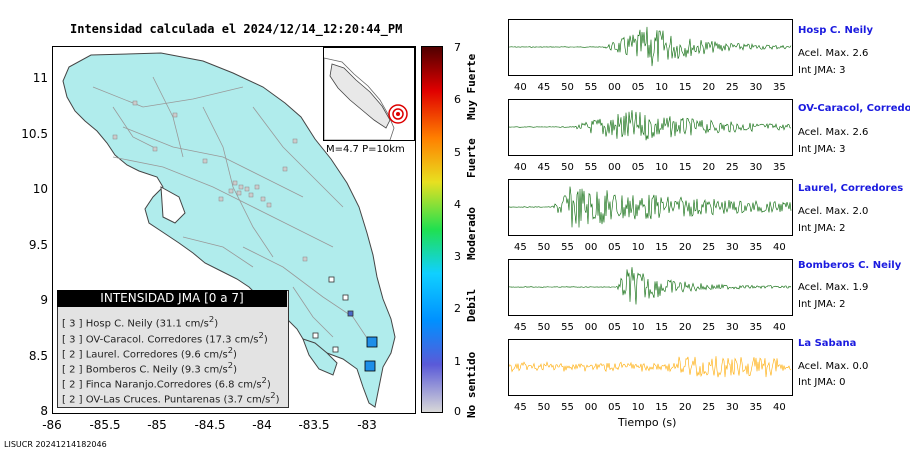 The image size is (910, 460). What do you see at coordinates (157, 425) in the screenshot?
I see `lon-tick: -85` at bounding box center [157, 425].